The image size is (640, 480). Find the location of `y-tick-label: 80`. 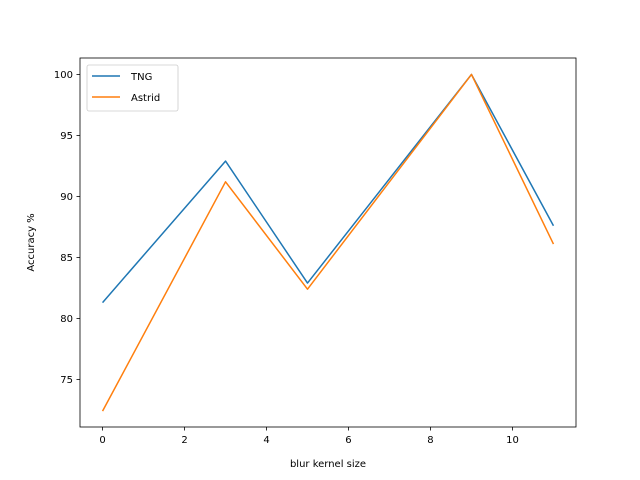

y-tick-label: 80 is located at coordinates (66, 319).